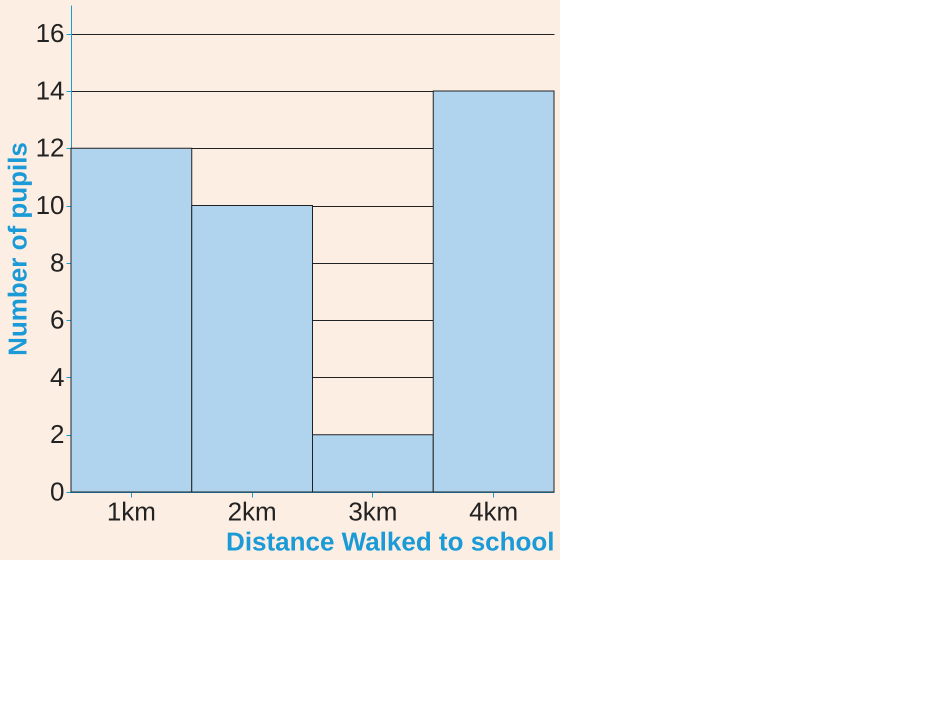 This screenshot has width=926, height=714. Describe the element at coordinates (252, 511) in the screenshot. I see `x-tick-label: 2km` at that location.